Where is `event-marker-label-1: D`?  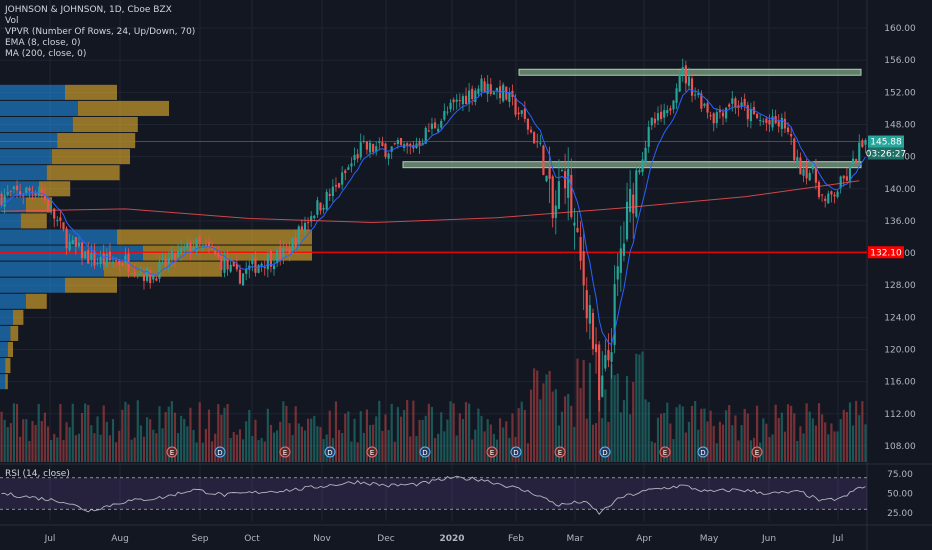 event-marker-label-1: D is located at coordinates (219, 453).